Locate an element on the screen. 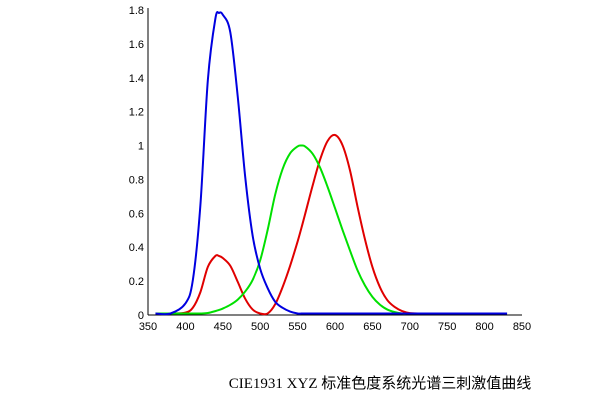 The width and height of the screenshot is (600, 400). y-tick-label: 1 is located at coordinates (141, 147).